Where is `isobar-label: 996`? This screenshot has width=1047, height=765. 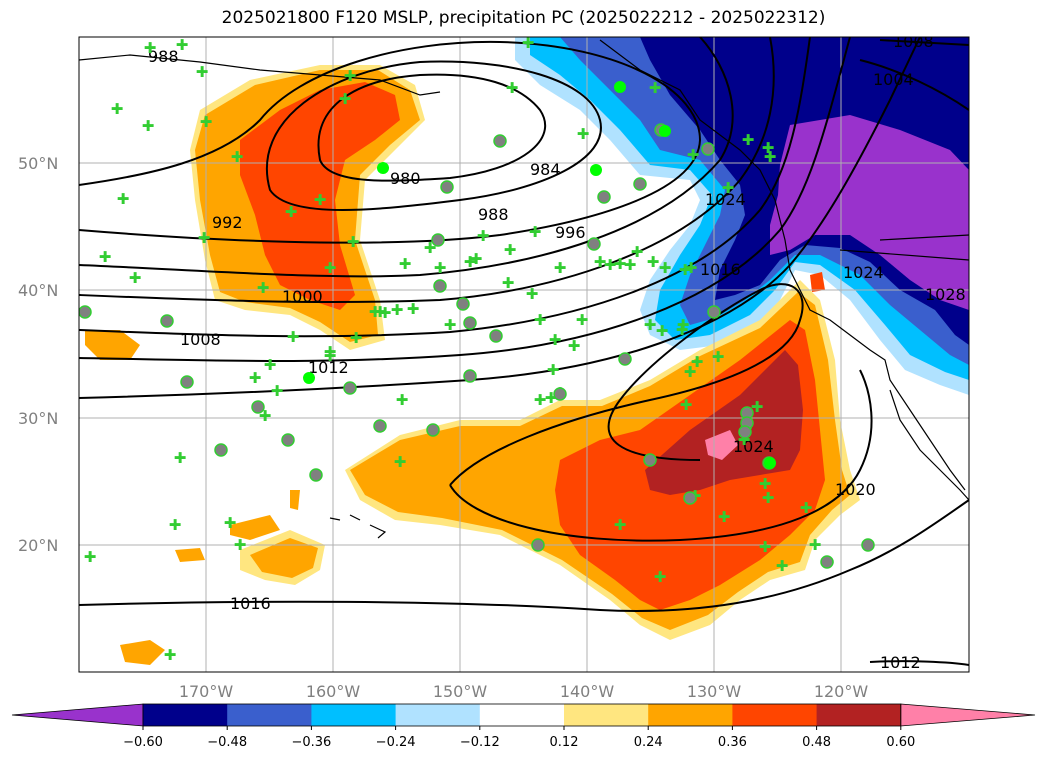 isobar-label: 996 is located at coordinates (570, 232).